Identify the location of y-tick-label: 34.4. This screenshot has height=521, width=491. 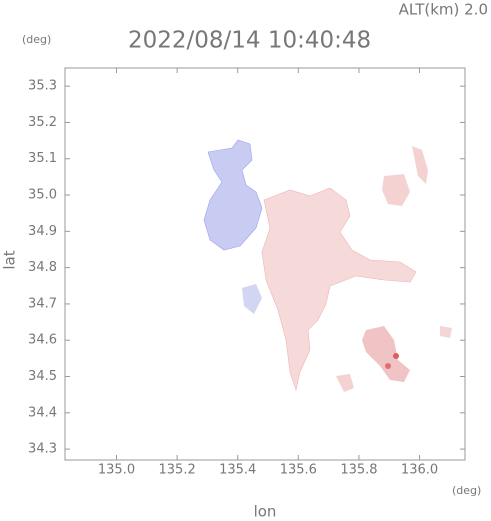
(42, 412).